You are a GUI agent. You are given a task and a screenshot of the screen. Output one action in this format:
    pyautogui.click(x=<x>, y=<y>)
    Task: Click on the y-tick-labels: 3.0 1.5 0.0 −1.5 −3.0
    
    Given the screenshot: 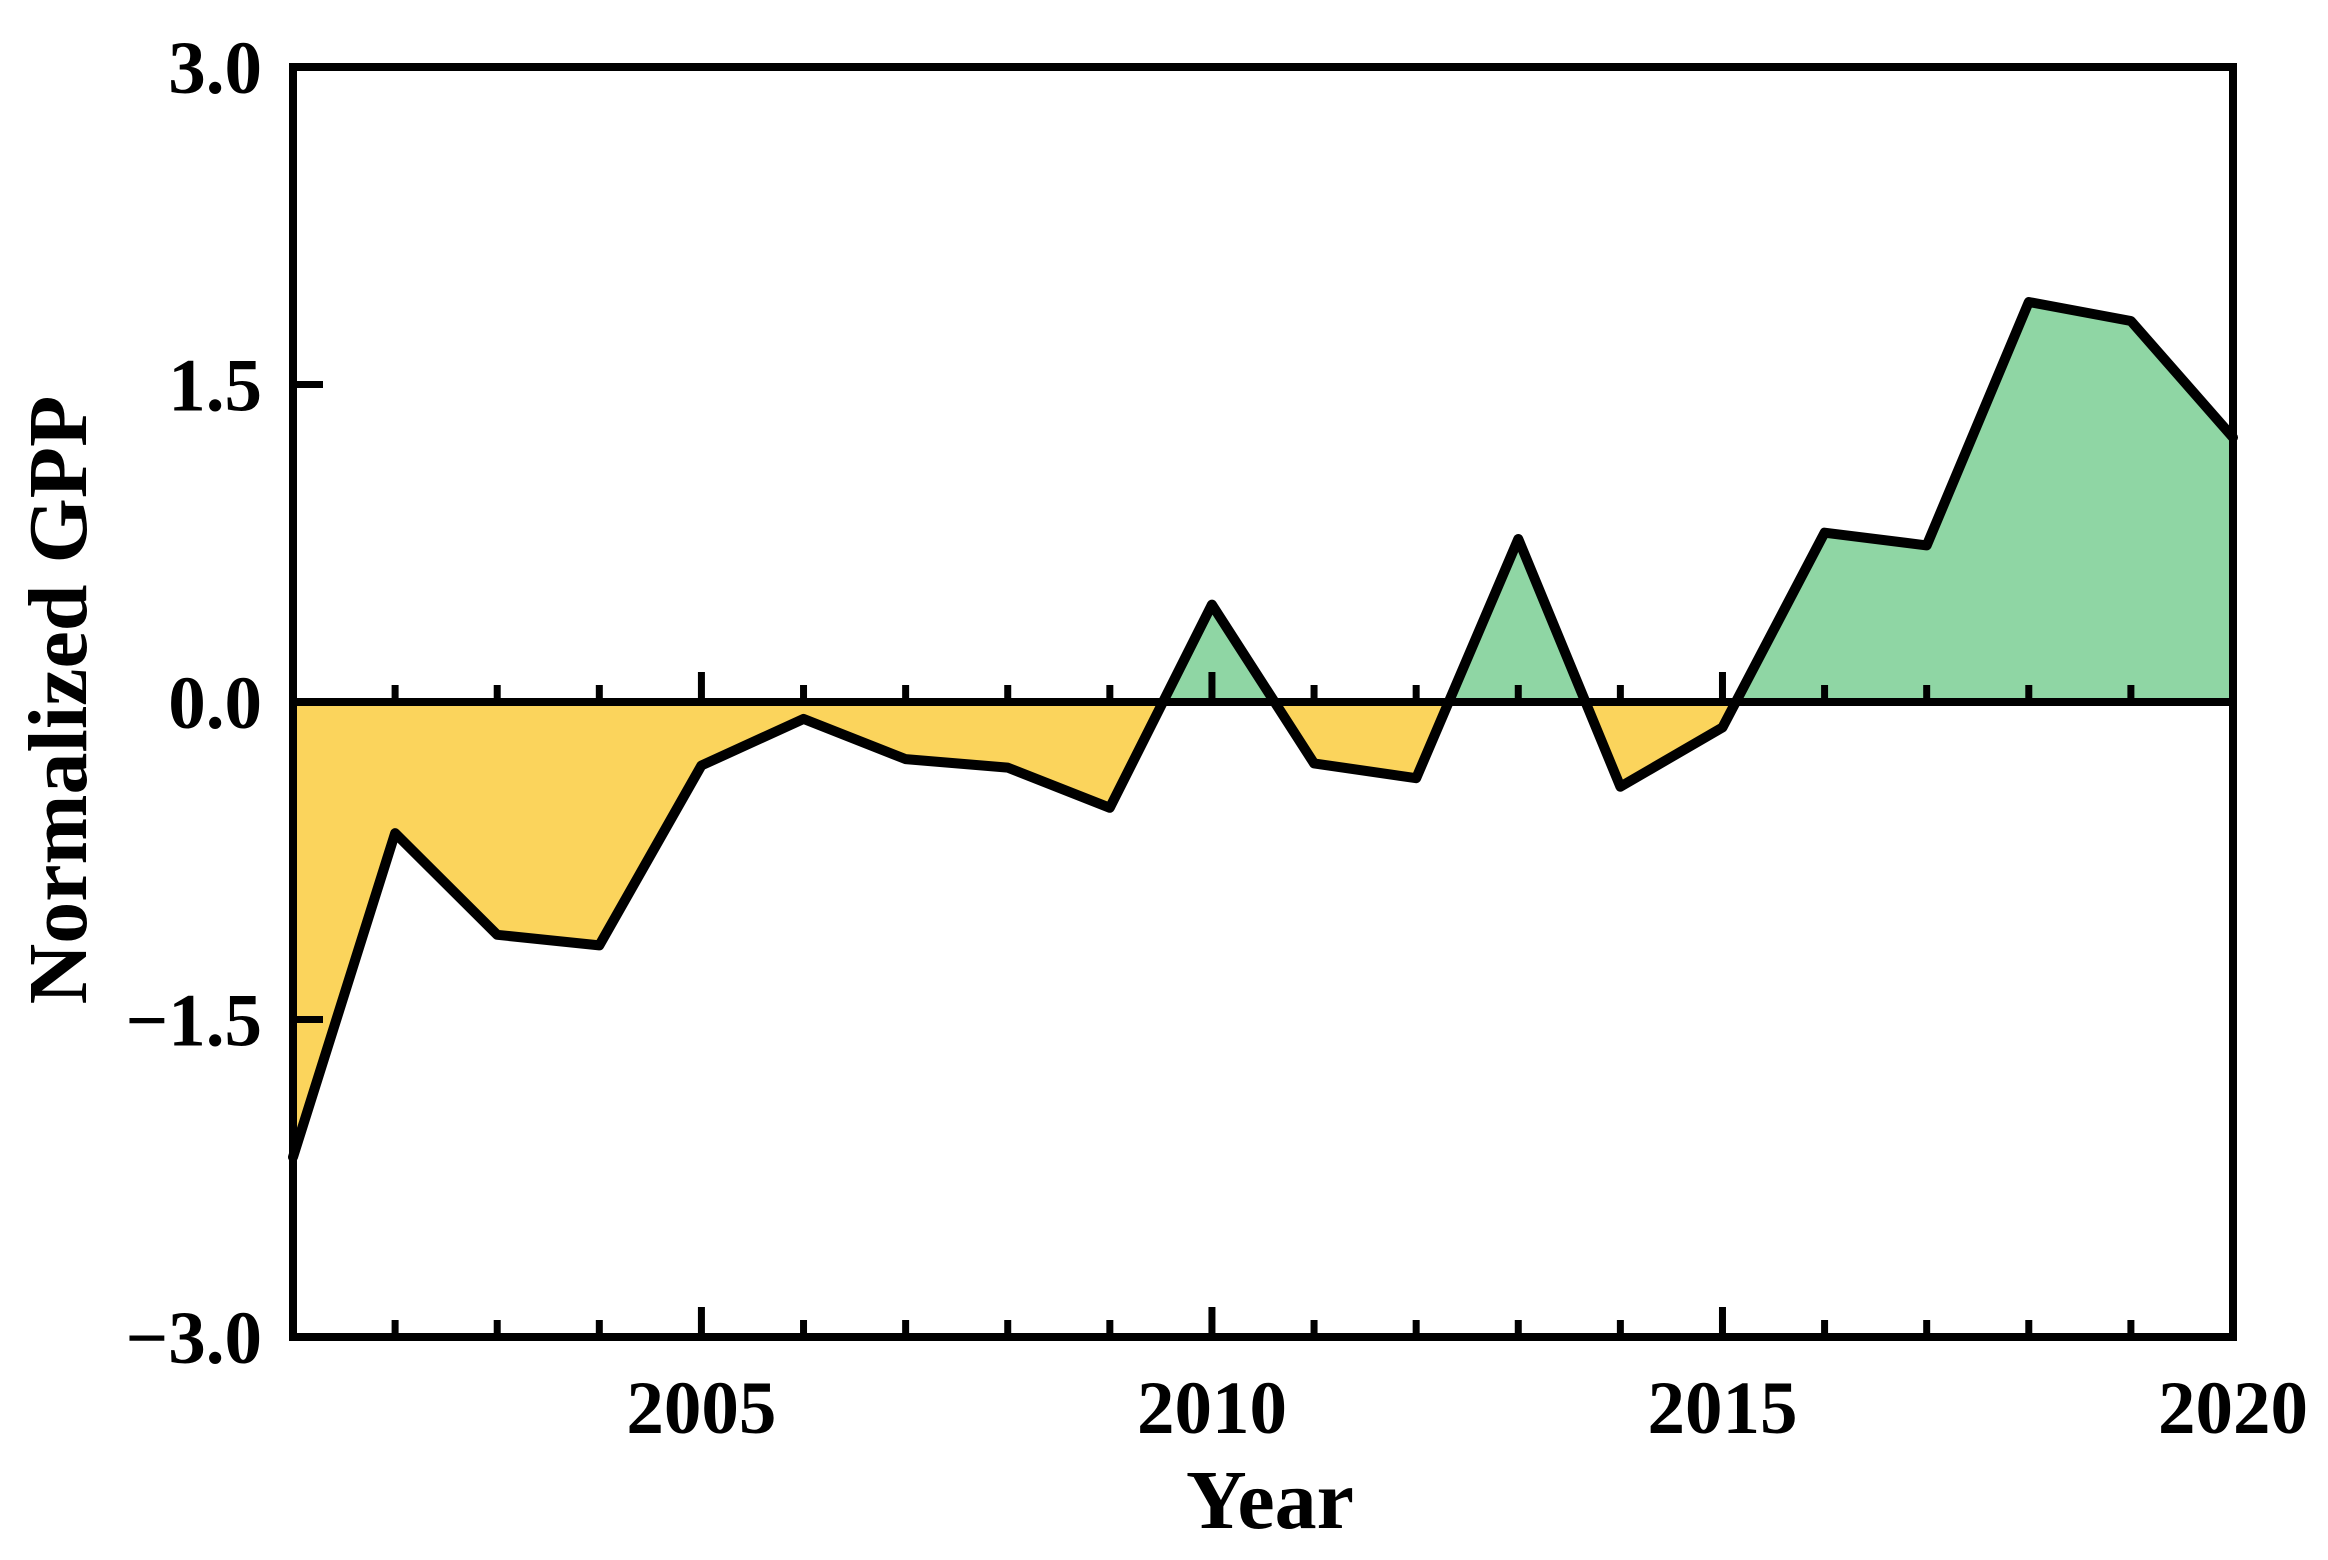 What is the action you would take?
    pyautogui.click(x=194, y=703)
    